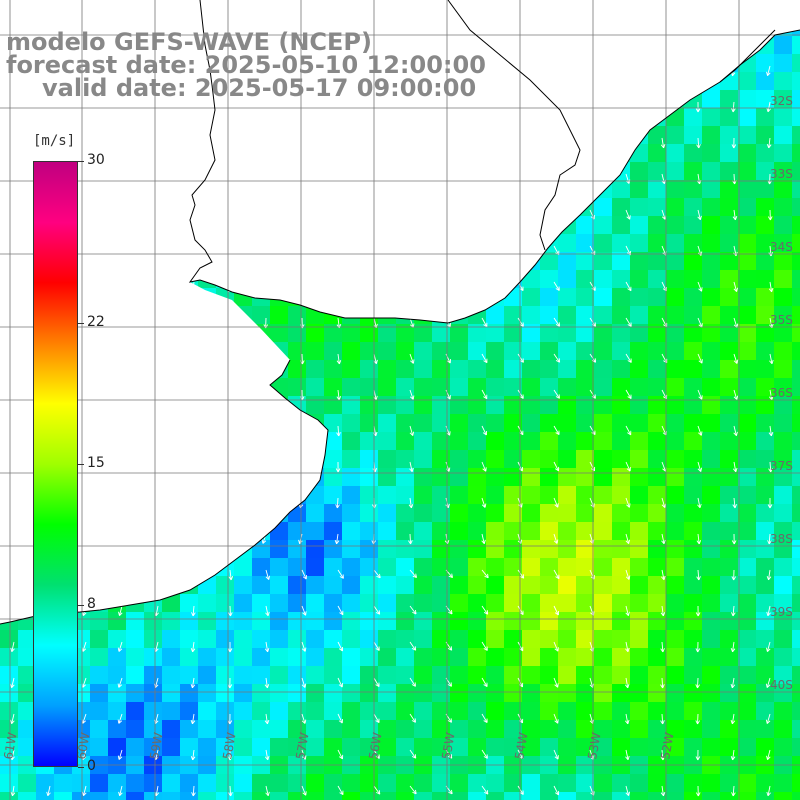  I want to click on longitude-label: 58W, so click(229, 745).